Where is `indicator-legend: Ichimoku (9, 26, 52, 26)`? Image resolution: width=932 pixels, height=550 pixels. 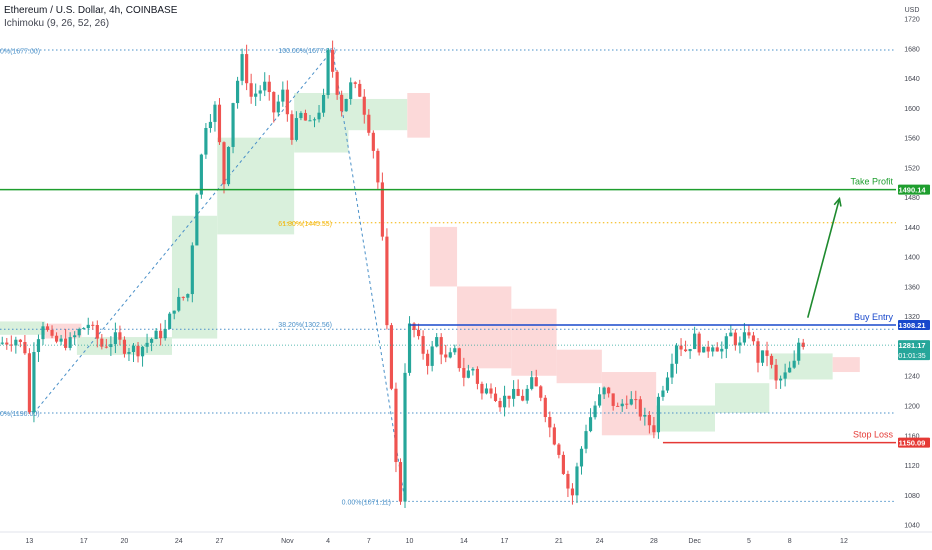 indicator-legend: Ichimoku (9, 26, 52, 26) is located at coordinates (57, 23).